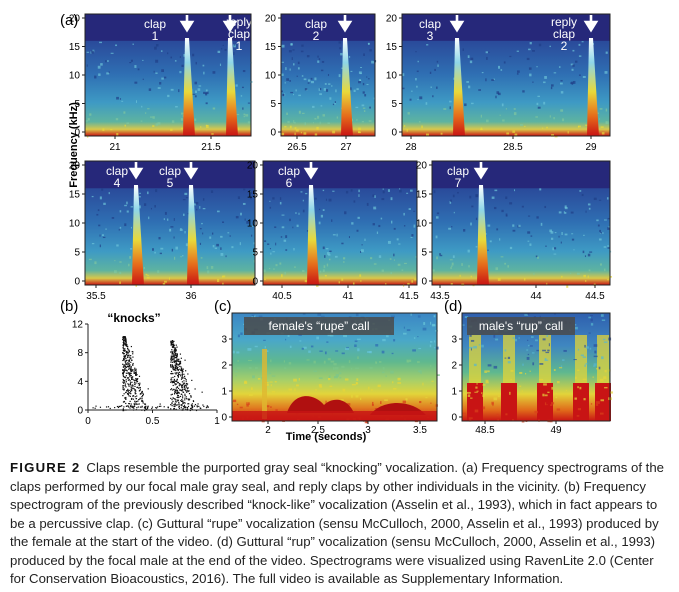 The height and width of the screenshot is (592, 679). What do you see at coordinates (440, 296) in the screenshot?
I see `x-tick-label: 43.5` at bounding box center [440, 296].